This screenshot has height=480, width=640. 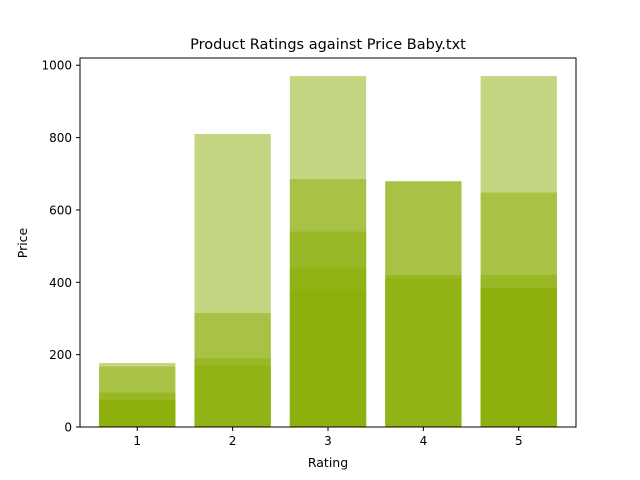 I want to click on y-tick-label: 600, so click(x=60, y=210).